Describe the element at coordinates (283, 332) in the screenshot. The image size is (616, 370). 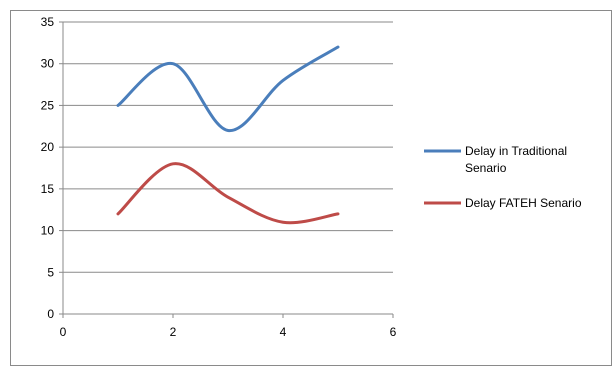
I see `x-tick-label: 4` at that location.